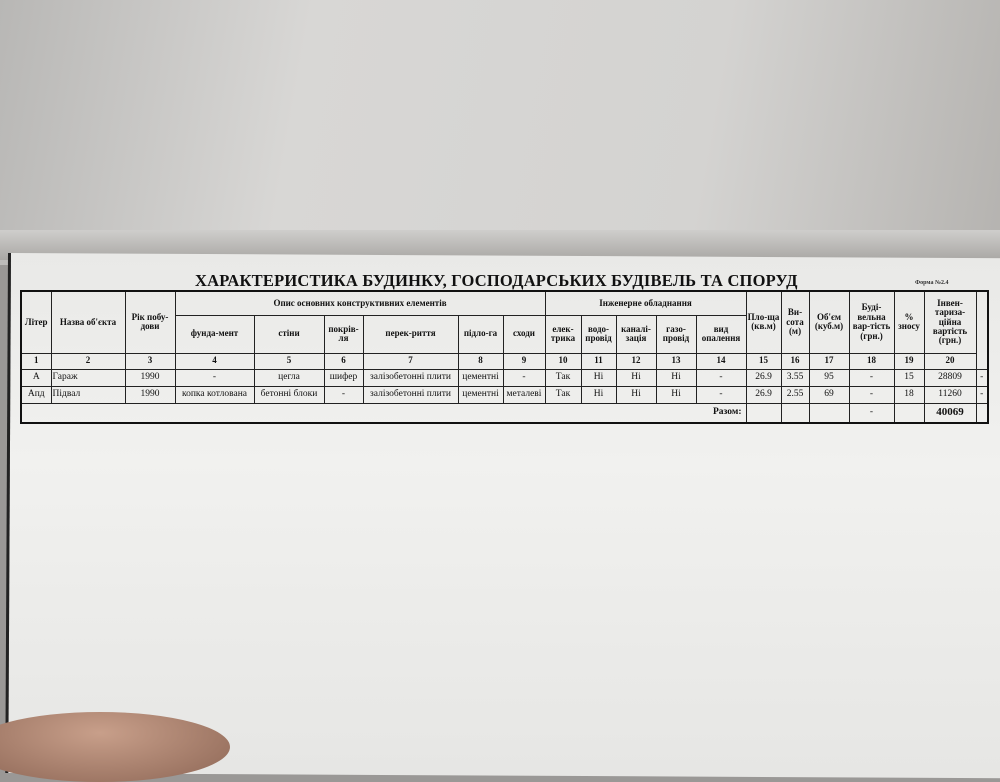  I want to click on column-number: 9, so click(524, 361).